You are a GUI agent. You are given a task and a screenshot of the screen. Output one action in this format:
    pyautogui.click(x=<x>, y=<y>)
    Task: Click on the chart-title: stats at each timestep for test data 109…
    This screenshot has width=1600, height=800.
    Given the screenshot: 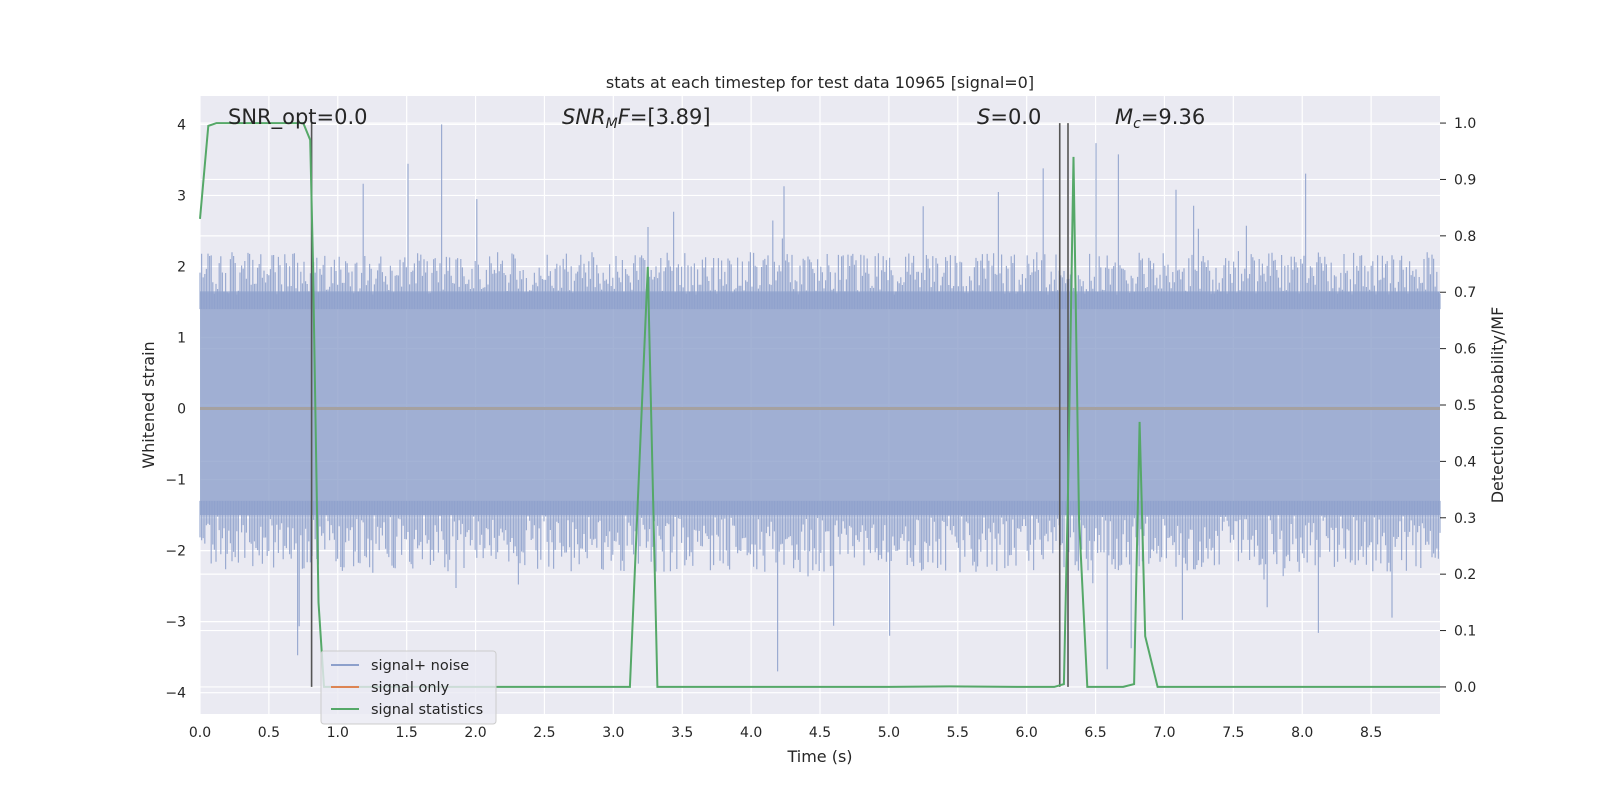 What is the action you would take?
    pyautogui.click(x=820, y=82)
    